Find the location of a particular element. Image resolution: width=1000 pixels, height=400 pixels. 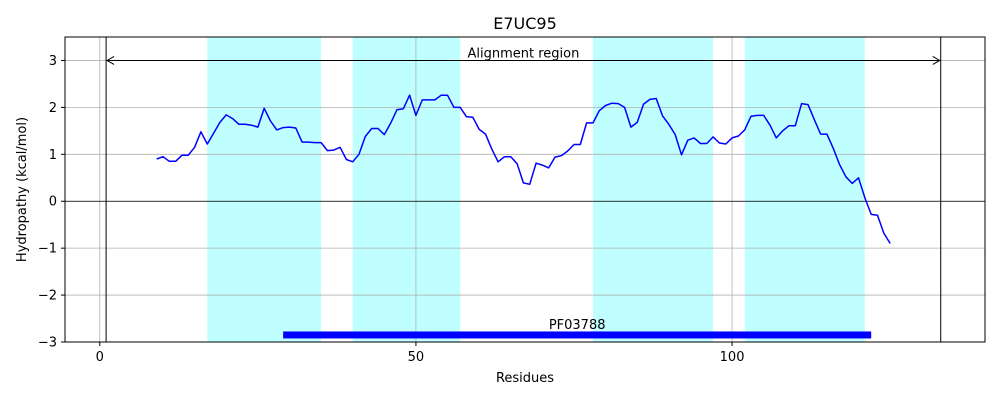

x-tick-label: 100 is located at coordinates (732, 357).